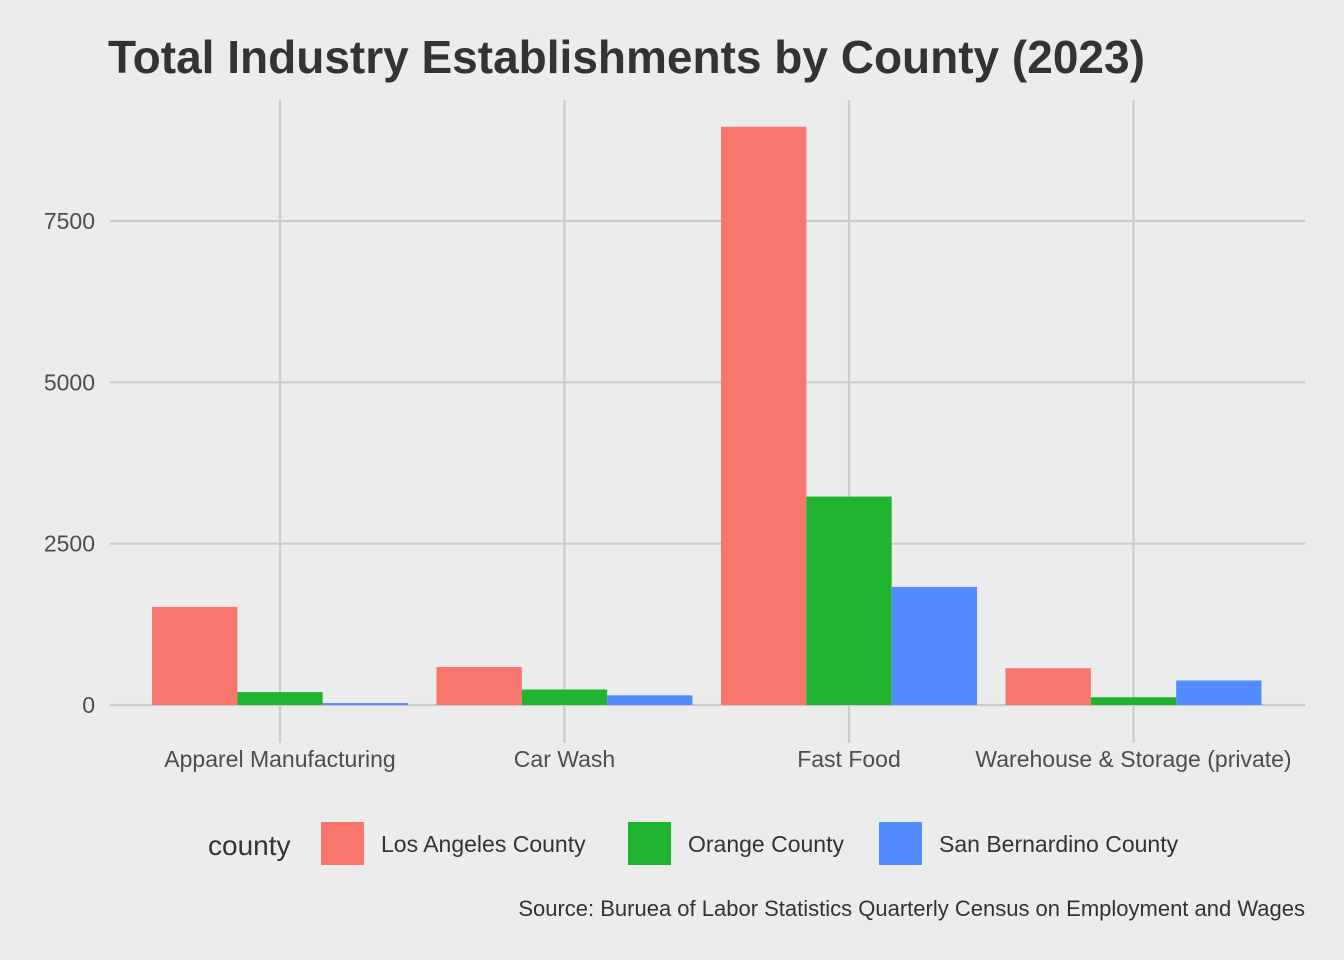 Image resolution: width=1344 pixels, height=960 pixels. What do you see at coordinates (69, 463) in the screenshot?
I see `y-axis: 0 2500 5000 7500` at bounding box center [69, 463].